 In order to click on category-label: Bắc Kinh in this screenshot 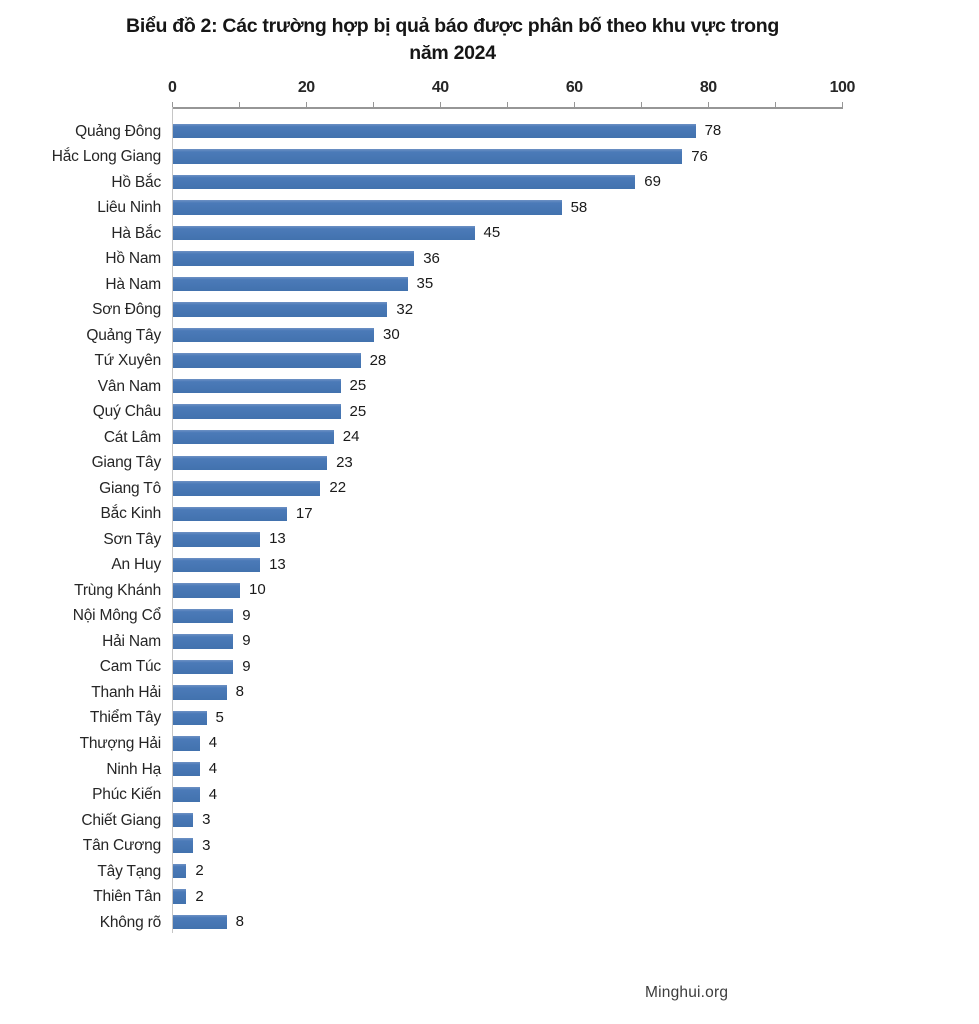, I will do `click(131, 514)`.